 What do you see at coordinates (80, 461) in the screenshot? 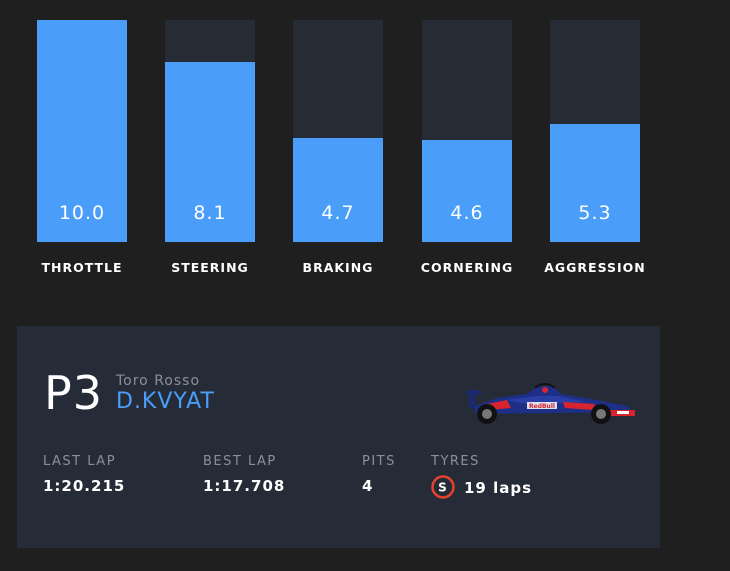
I see `last-lap-label: LAST LAP` at bounding box center [80, 461].